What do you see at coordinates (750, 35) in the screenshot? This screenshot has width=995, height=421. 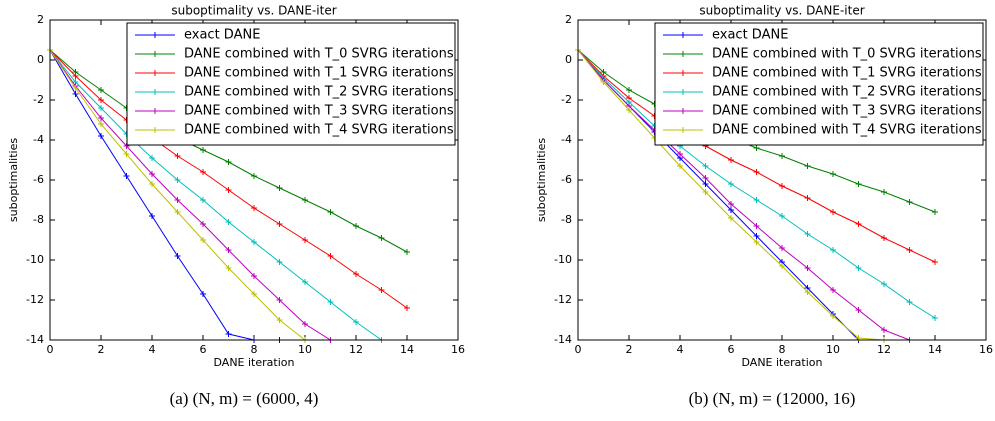 I see `legend-label: exact DANE` at bounding box center [750, 35].